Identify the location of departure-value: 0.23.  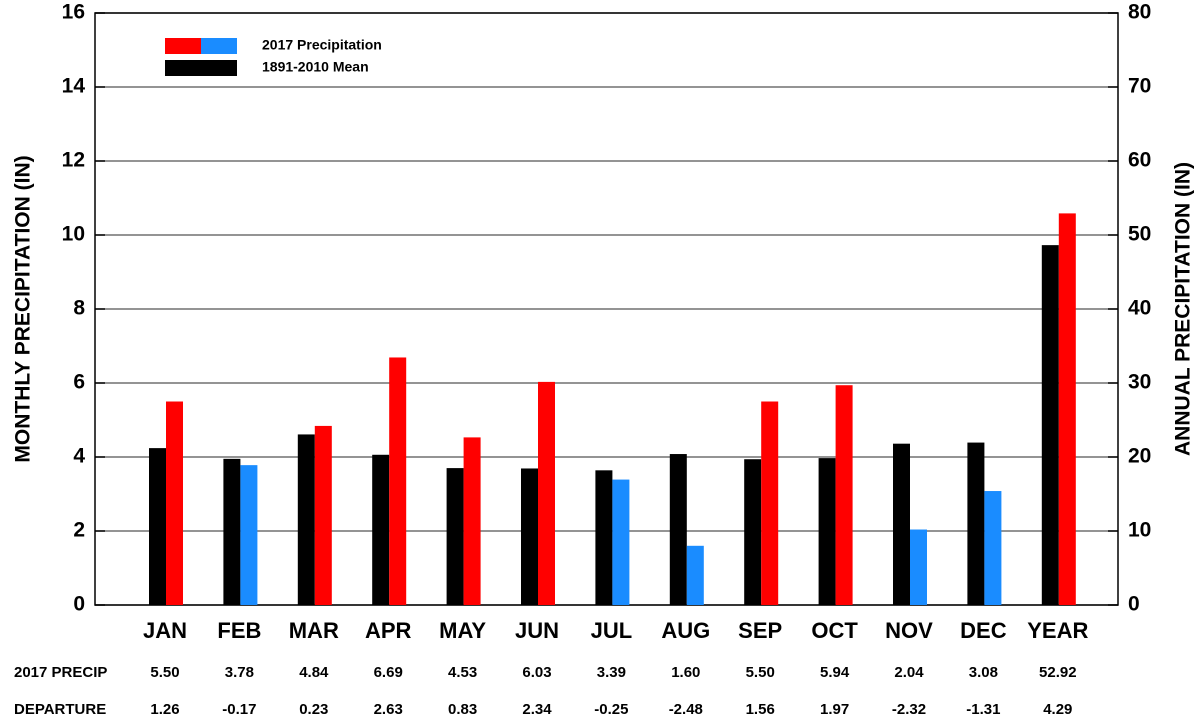
(313, 709).